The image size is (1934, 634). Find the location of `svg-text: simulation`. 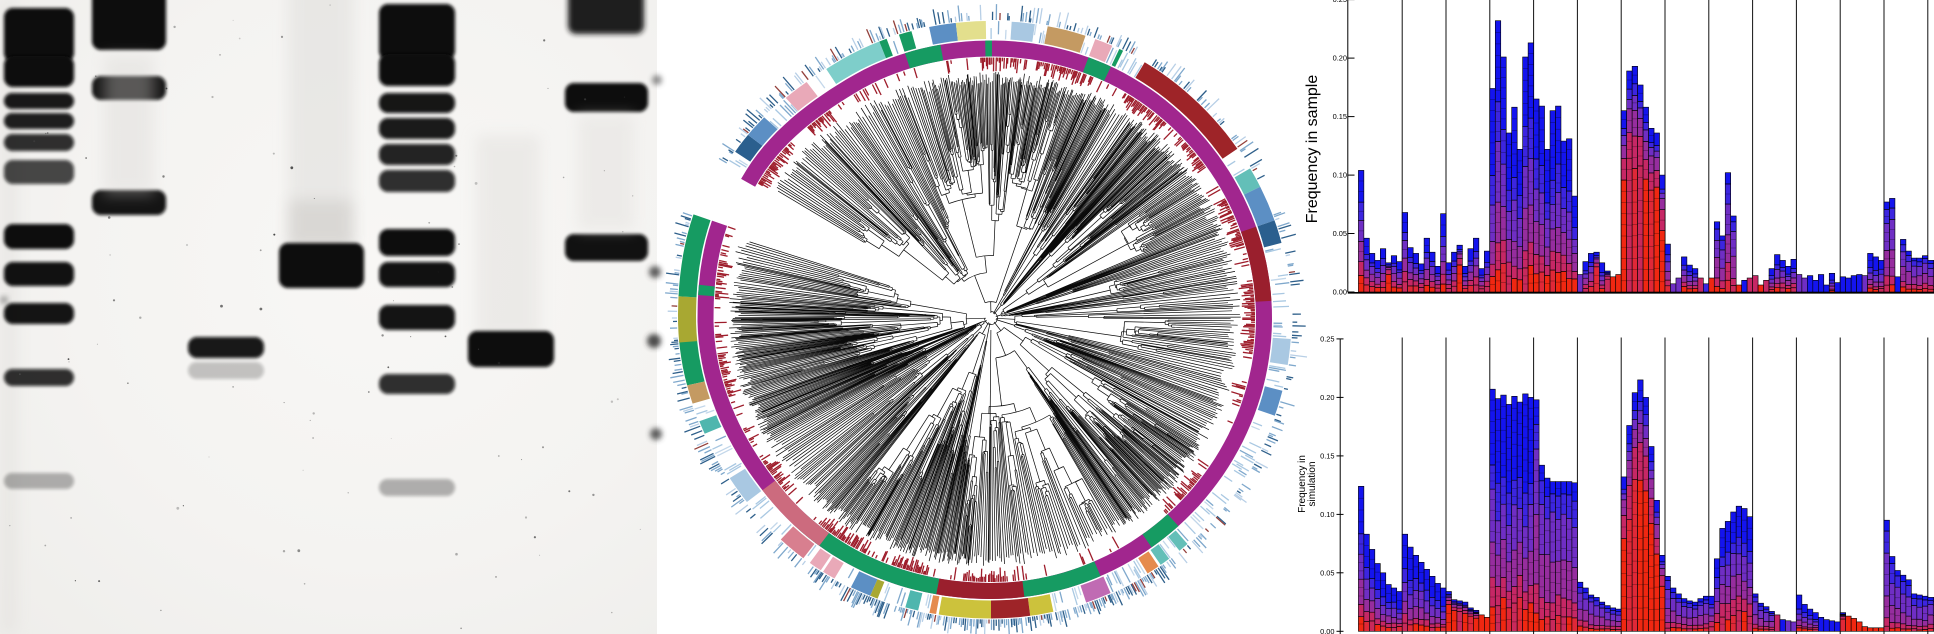

svg-text: simulation is located at coordinates (1312, 483).